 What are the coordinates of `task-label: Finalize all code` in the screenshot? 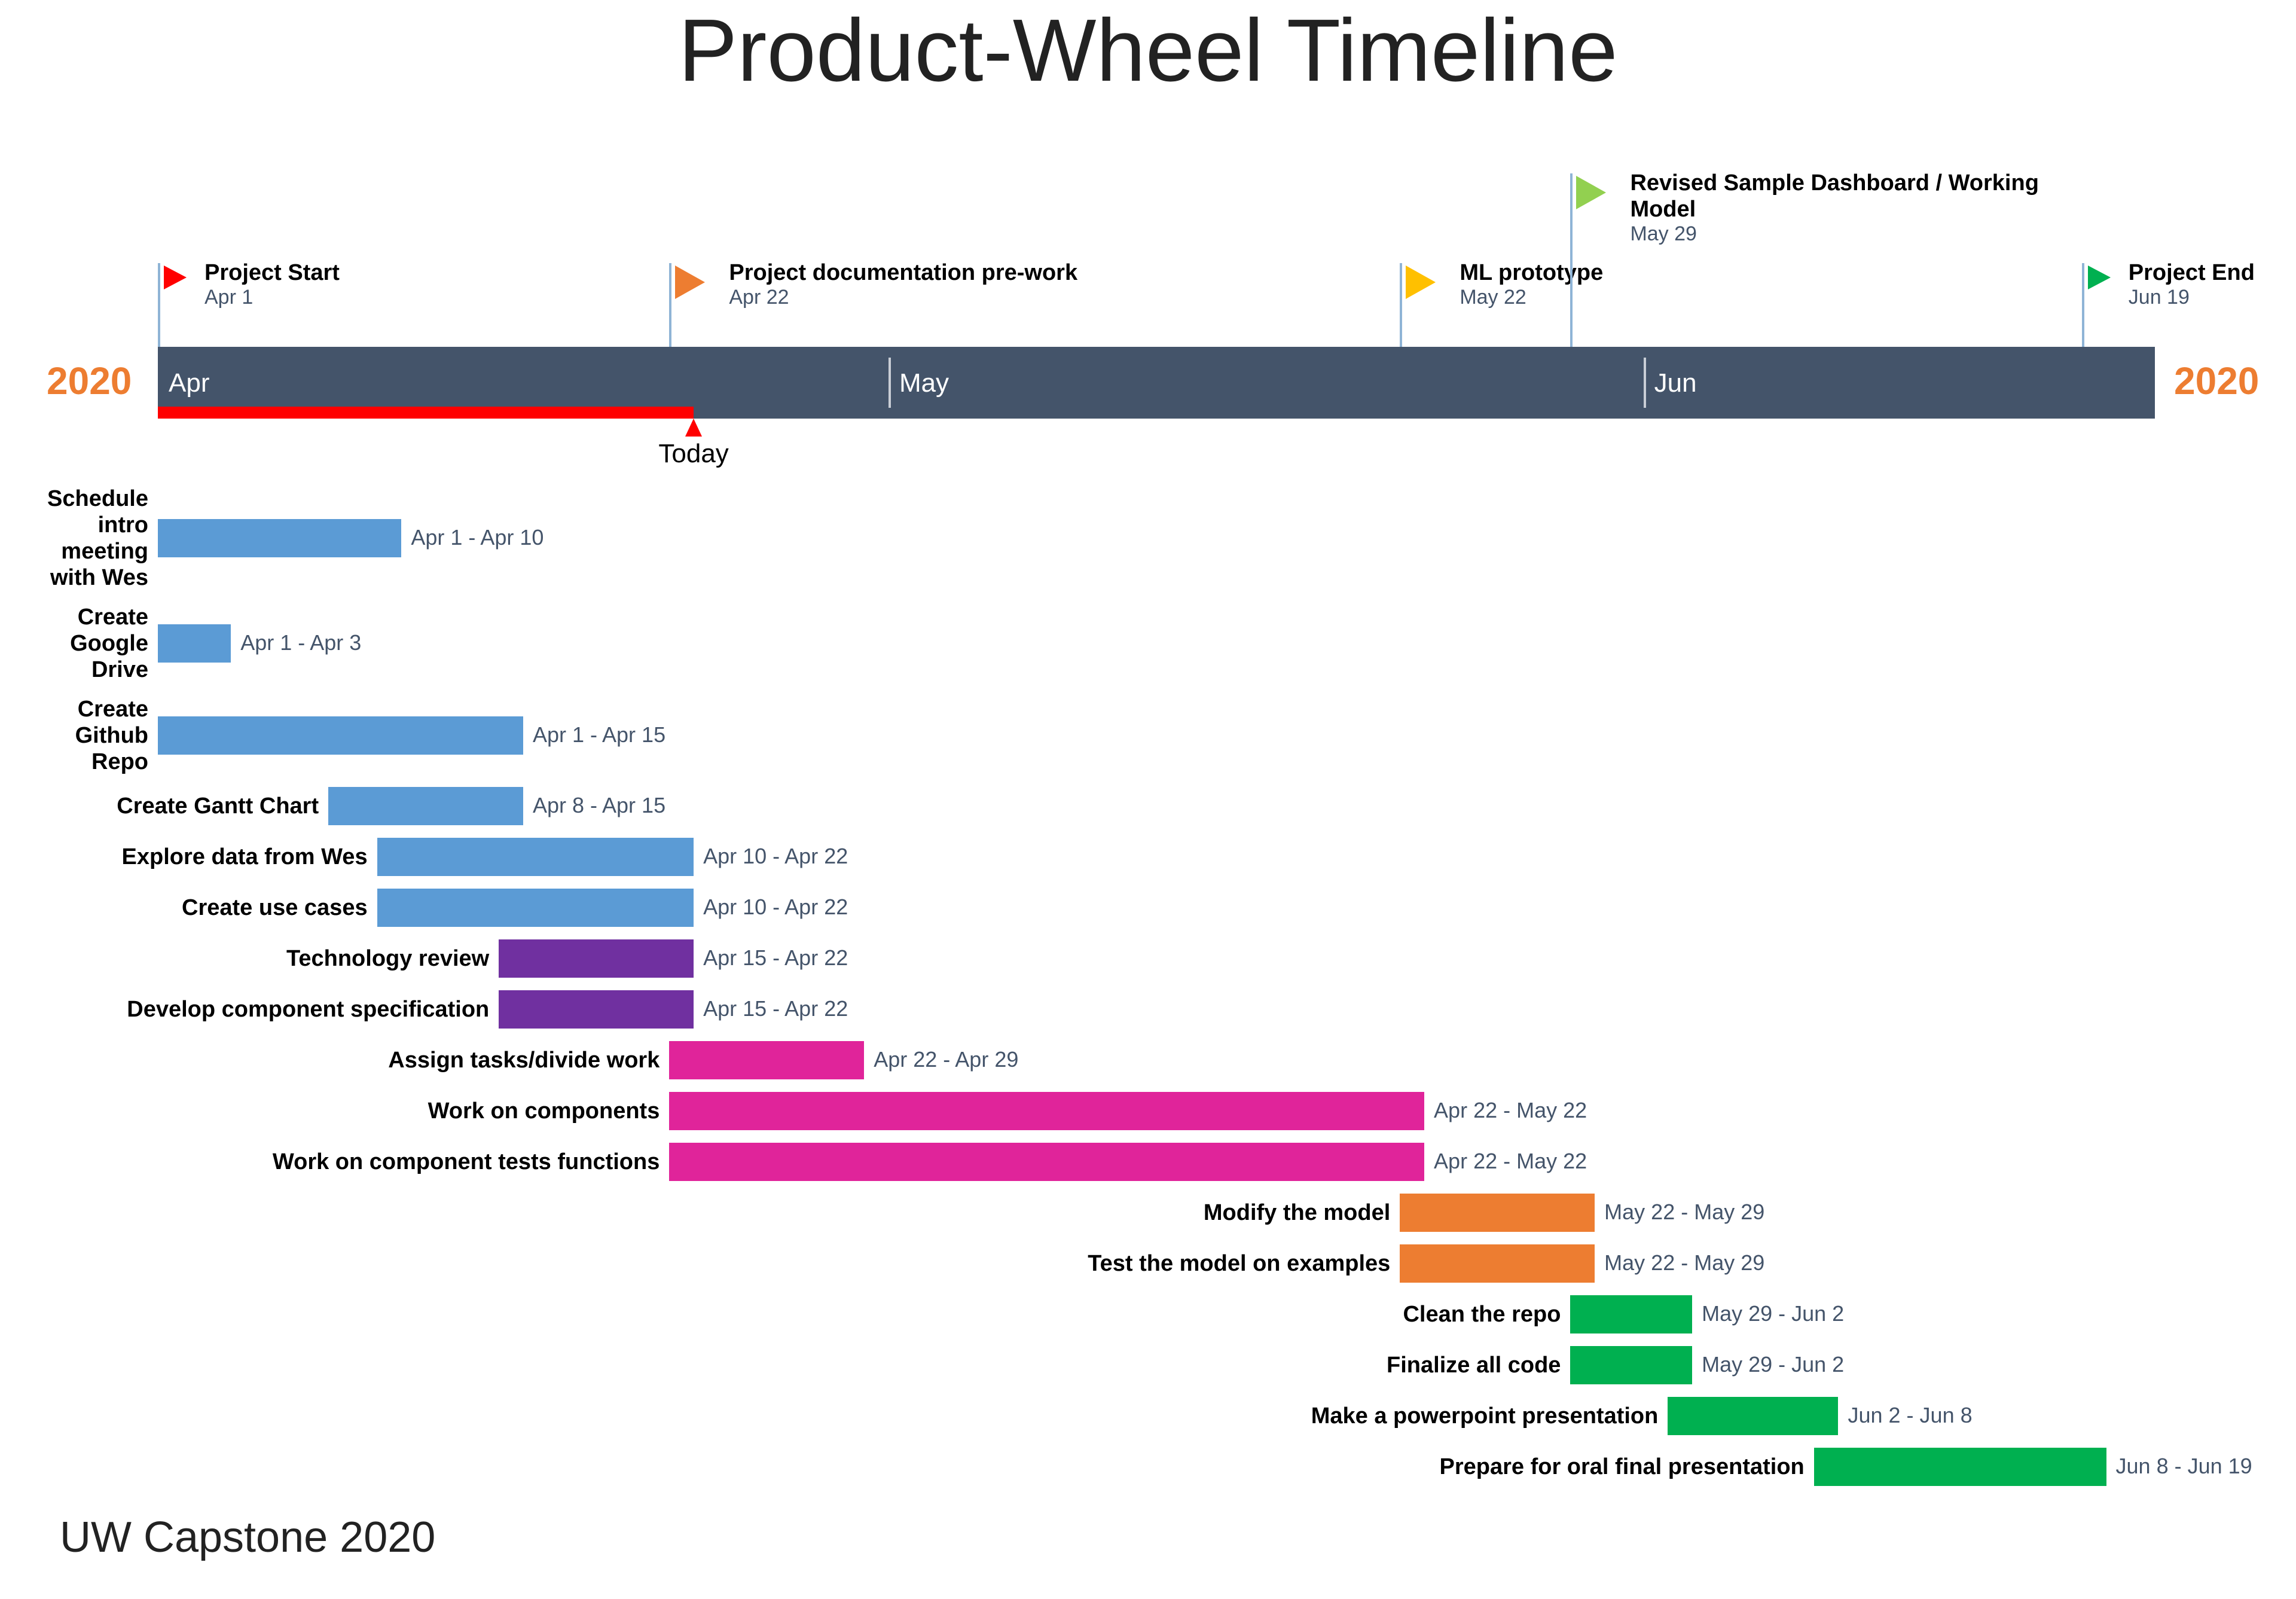 It's located at (1474, 1365).